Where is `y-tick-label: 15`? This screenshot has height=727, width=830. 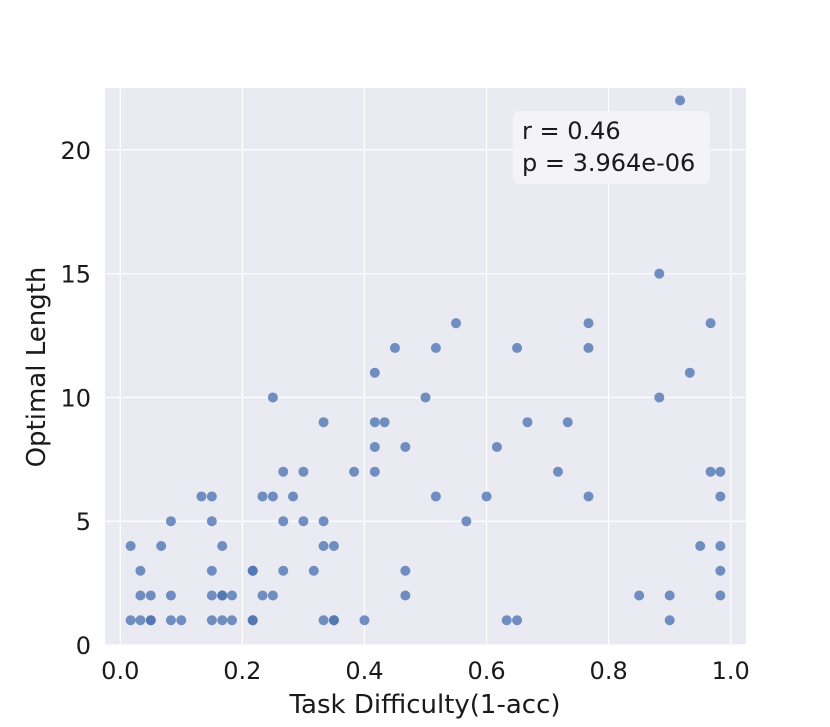 y-tick-label: 15 is located at coordinates (75, 275).